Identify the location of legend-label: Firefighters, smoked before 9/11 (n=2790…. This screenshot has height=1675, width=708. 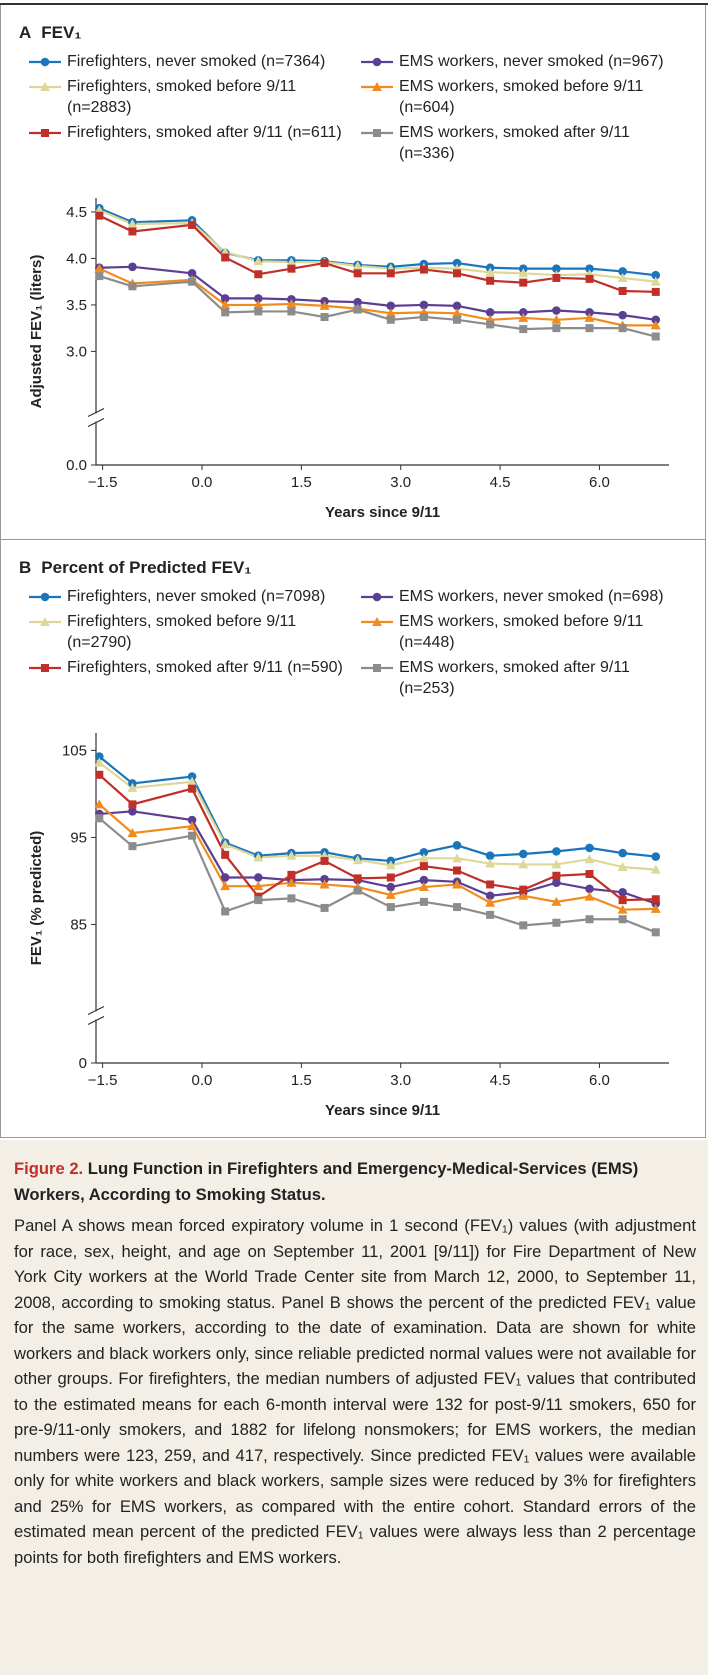
(182, 632).